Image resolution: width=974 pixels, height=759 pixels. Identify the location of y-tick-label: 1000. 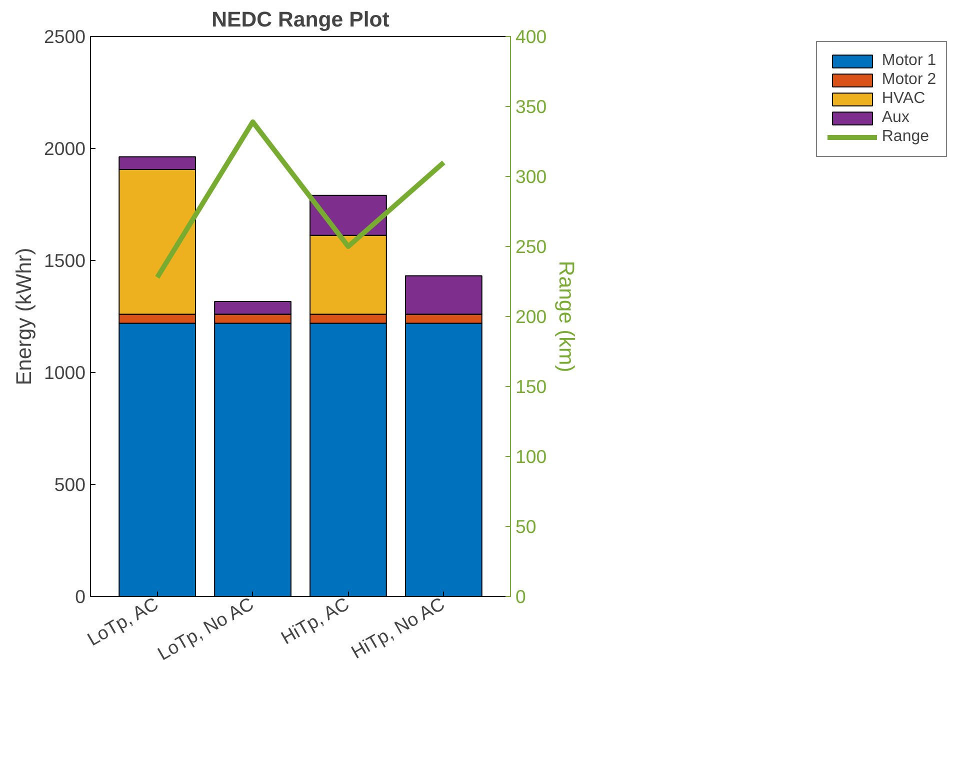
(65, 372).